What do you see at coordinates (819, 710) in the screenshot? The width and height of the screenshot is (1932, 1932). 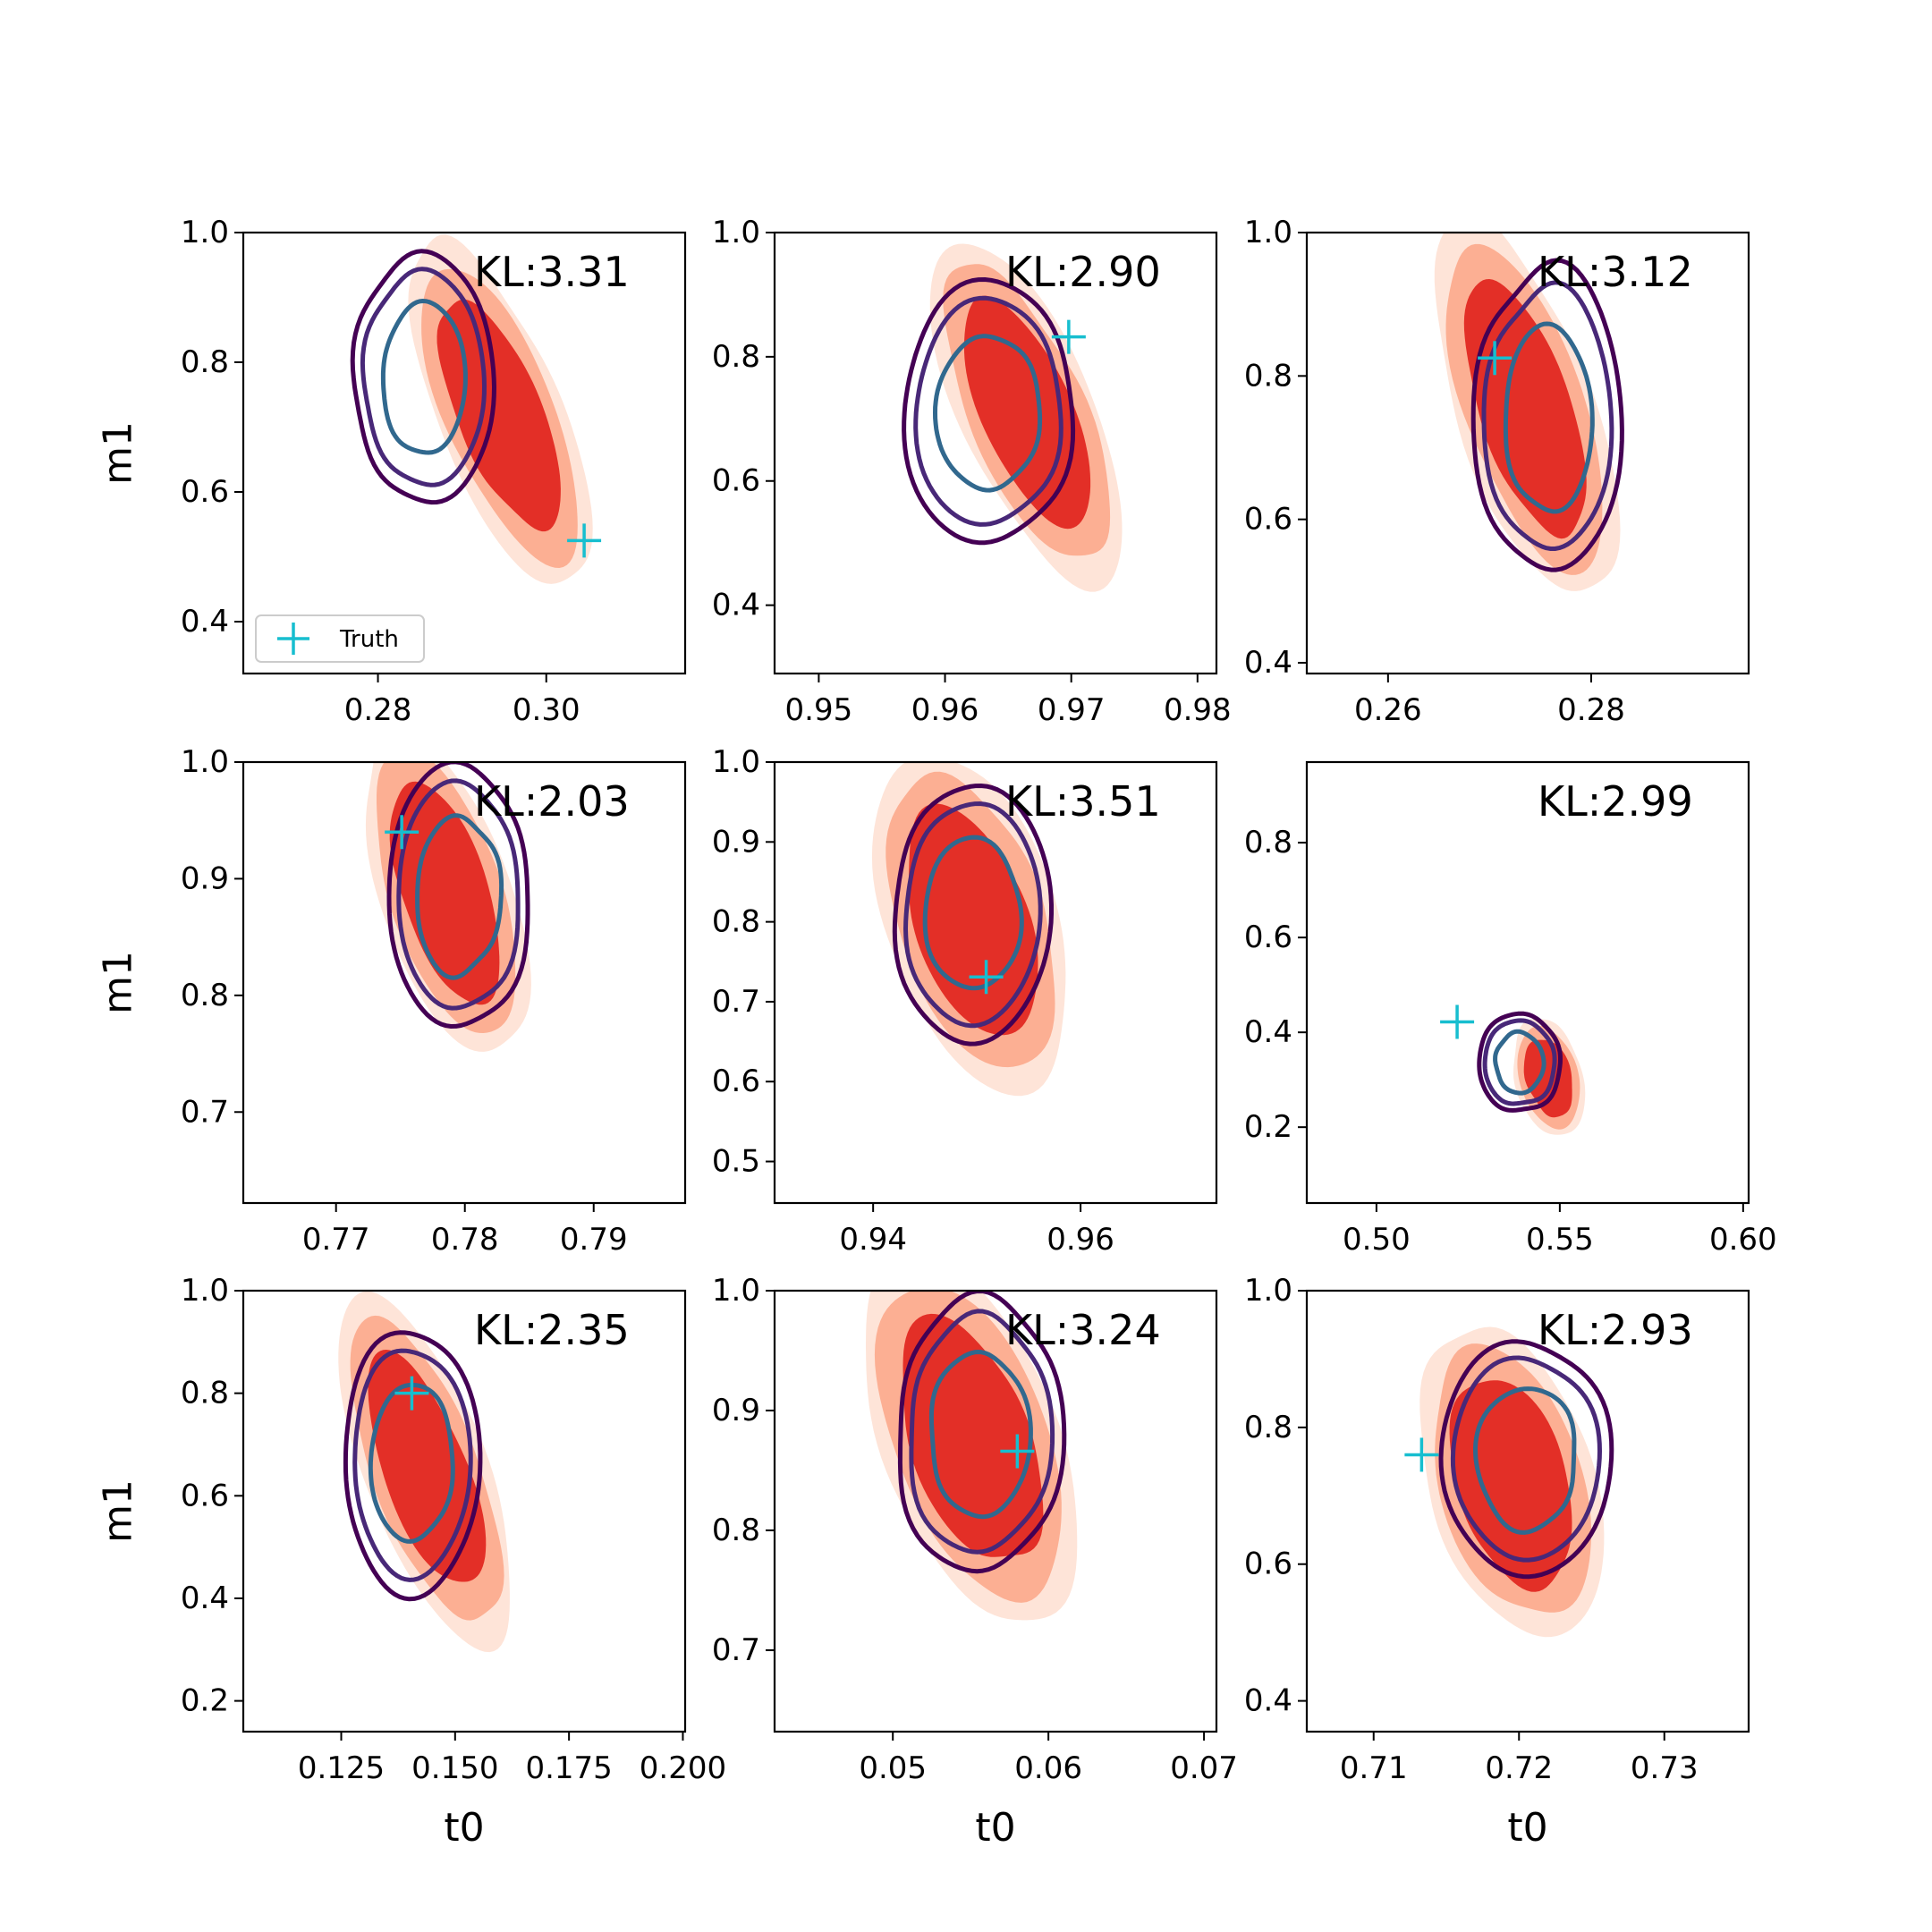 I see `x-tick-label: 0.95` at bounding box center [819, 710].